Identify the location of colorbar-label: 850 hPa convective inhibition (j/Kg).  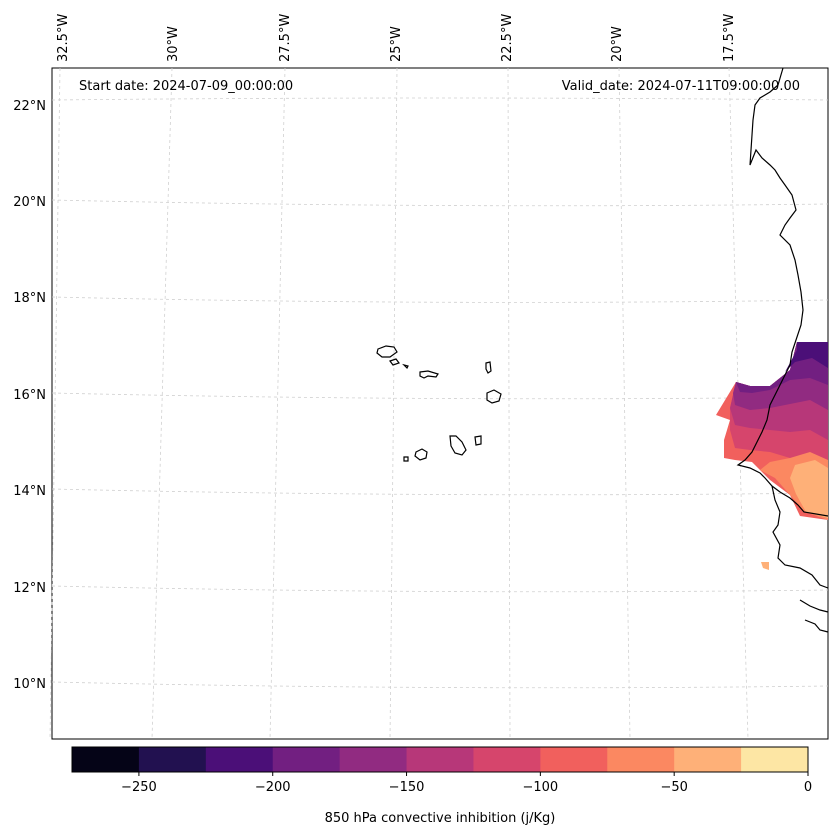
(440, 818).